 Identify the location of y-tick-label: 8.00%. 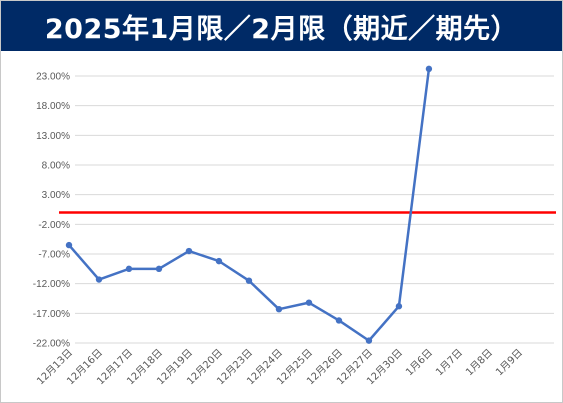
(56, 166).